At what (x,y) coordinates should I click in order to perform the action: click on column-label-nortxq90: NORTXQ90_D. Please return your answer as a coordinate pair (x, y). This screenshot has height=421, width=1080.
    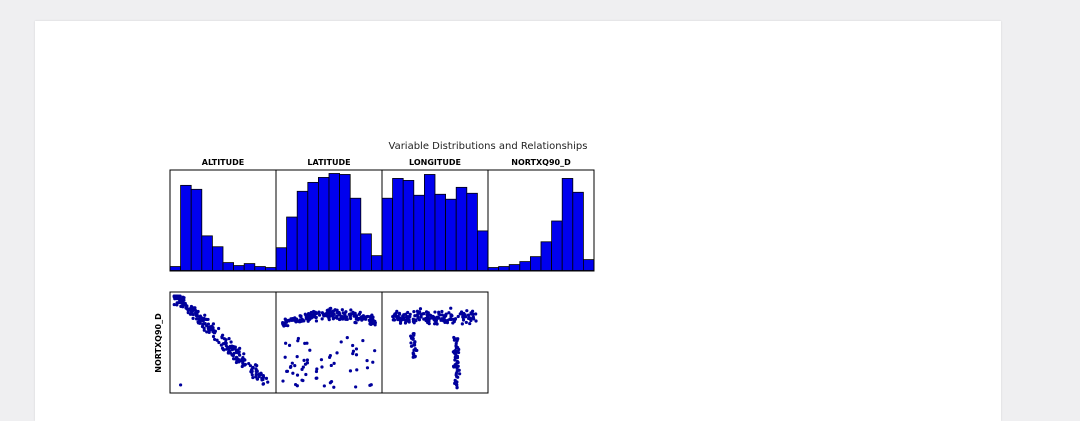
    Looking at the image, I should click on (541, 162).